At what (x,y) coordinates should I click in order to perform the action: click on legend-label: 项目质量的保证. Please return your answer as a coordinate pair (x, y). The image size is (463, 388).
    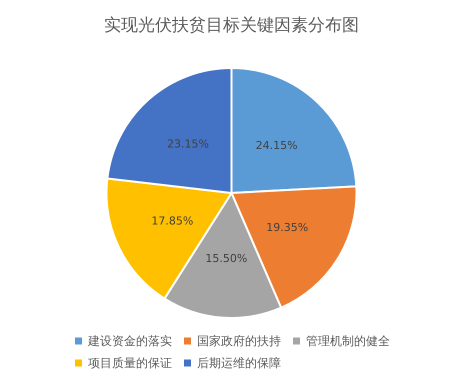
    Looking at the image, I should click on (130, 363).